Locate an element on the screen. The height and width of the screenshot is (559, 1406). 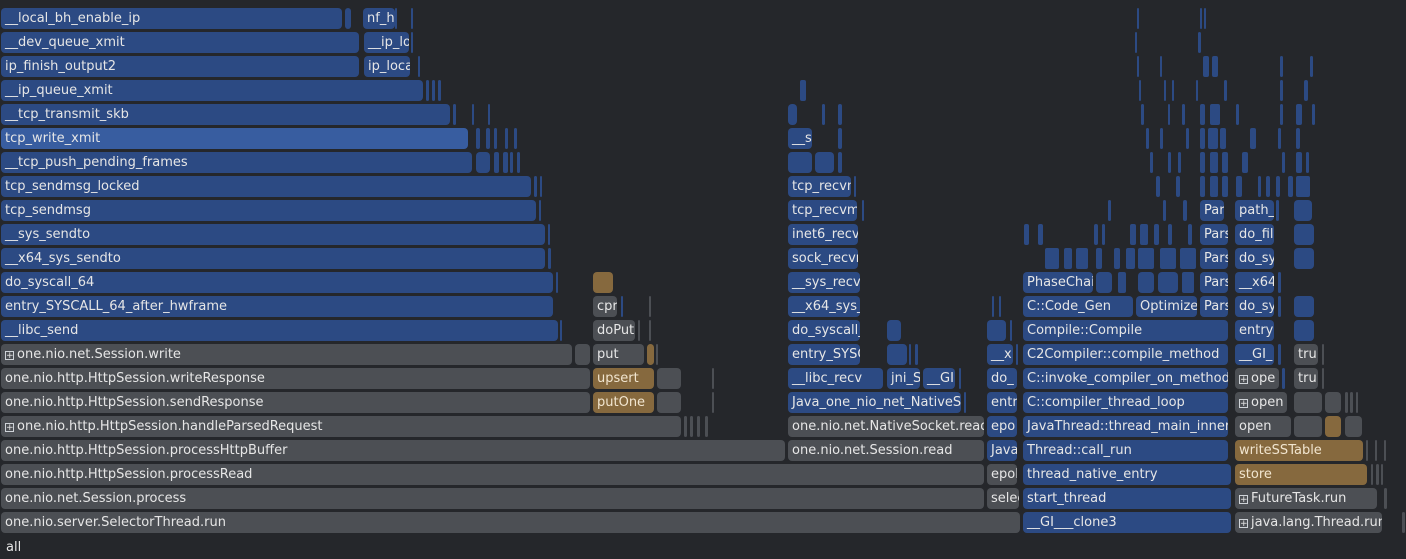
stack-frame: one.nio.http.HttpSession.processRead is located at coordinates (492, 474).